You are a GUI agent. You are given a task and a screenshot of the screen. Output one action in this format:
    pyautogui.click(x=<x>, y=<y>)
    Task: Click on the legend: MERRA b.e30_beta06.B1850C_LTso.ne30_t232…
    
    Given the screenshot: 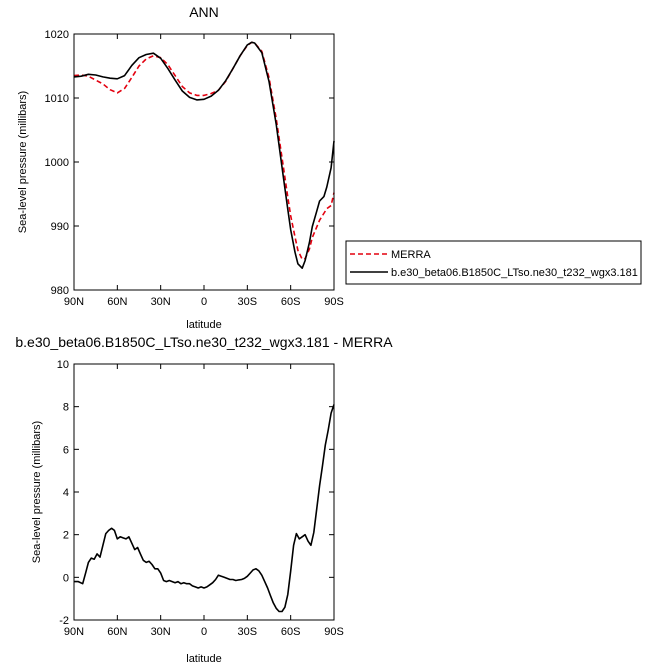 What is the action you would take?
    pyautogui.click(x=493, y=262)
    